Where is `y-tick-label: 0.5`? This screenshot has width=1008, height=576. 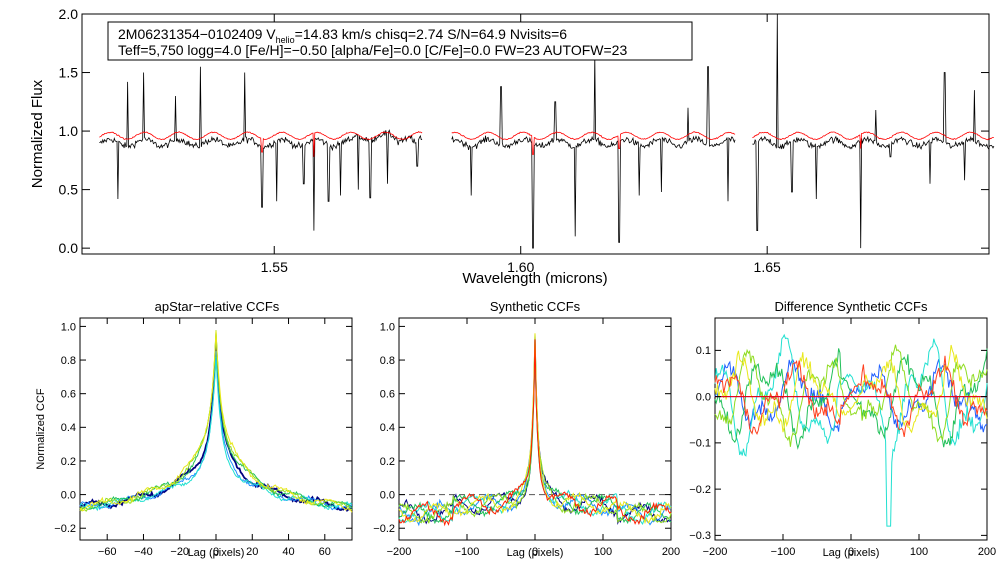 y-tick-label: 0.5 is located at coordinates (69, 190).